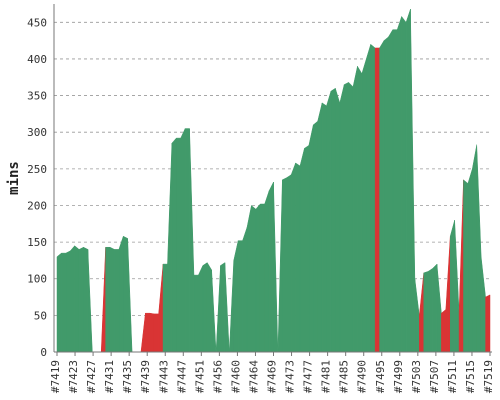 This screenshot has height=400, width=500. Describe the element at coordinates (145, 376) in the screenshot. I see `x-tick-label: #7439` at that location.